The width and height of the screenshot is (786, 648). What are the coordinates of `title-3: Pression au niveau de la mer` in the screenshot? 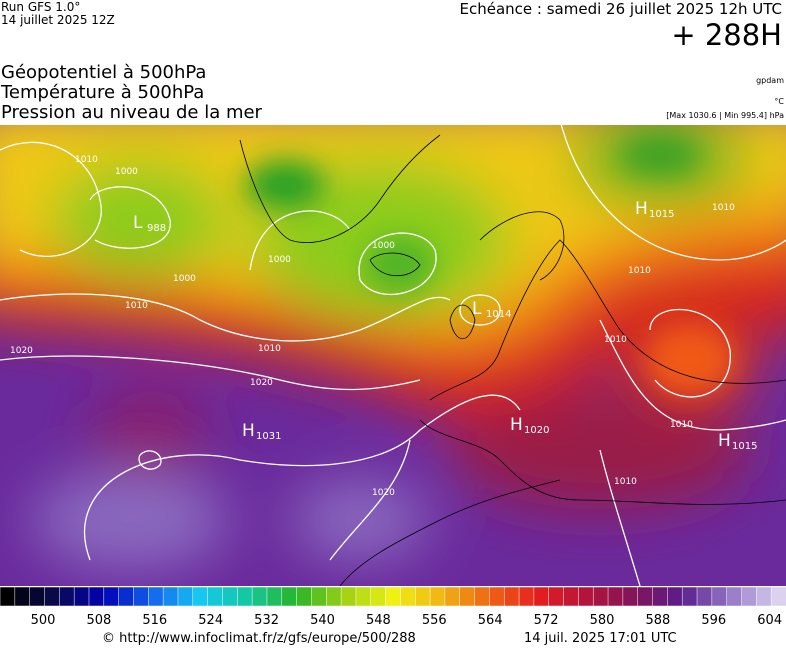 It's located at (131, 112).